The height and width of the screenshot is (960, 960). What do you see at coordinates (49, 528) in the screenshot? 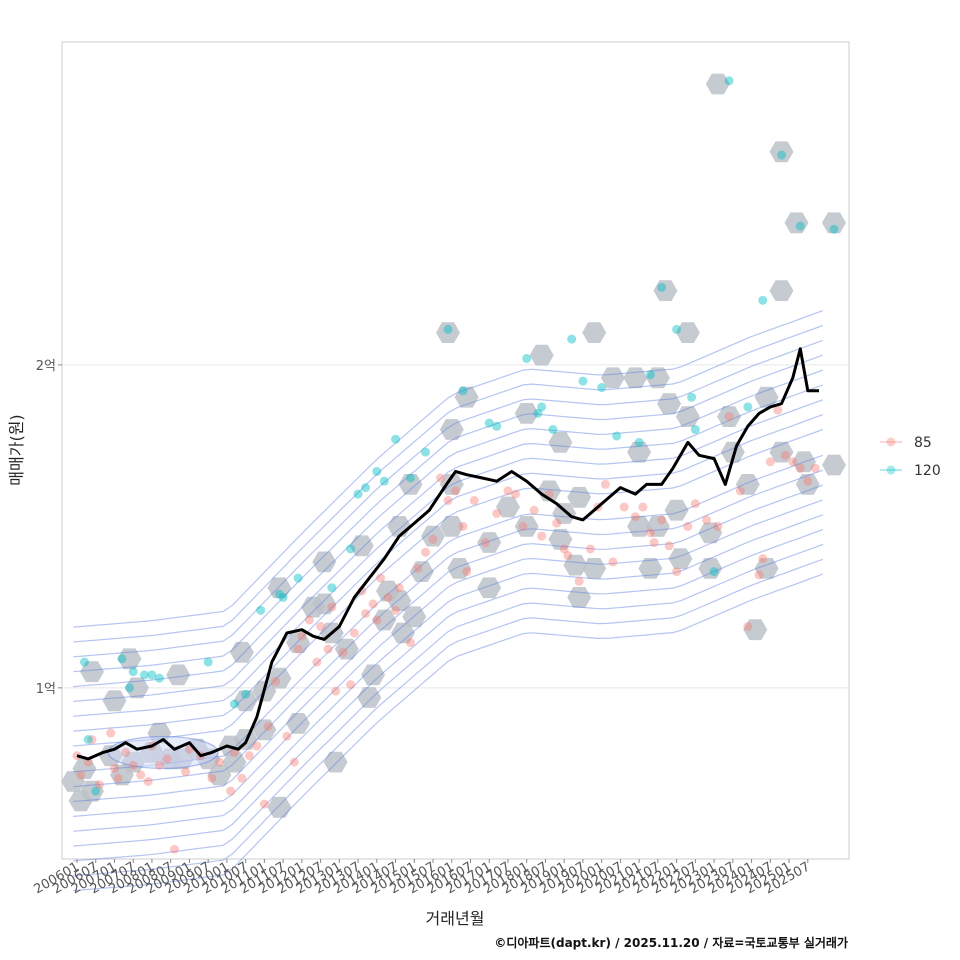
I see `y-axis: 1억 2억` at bounding box center [49, 528].